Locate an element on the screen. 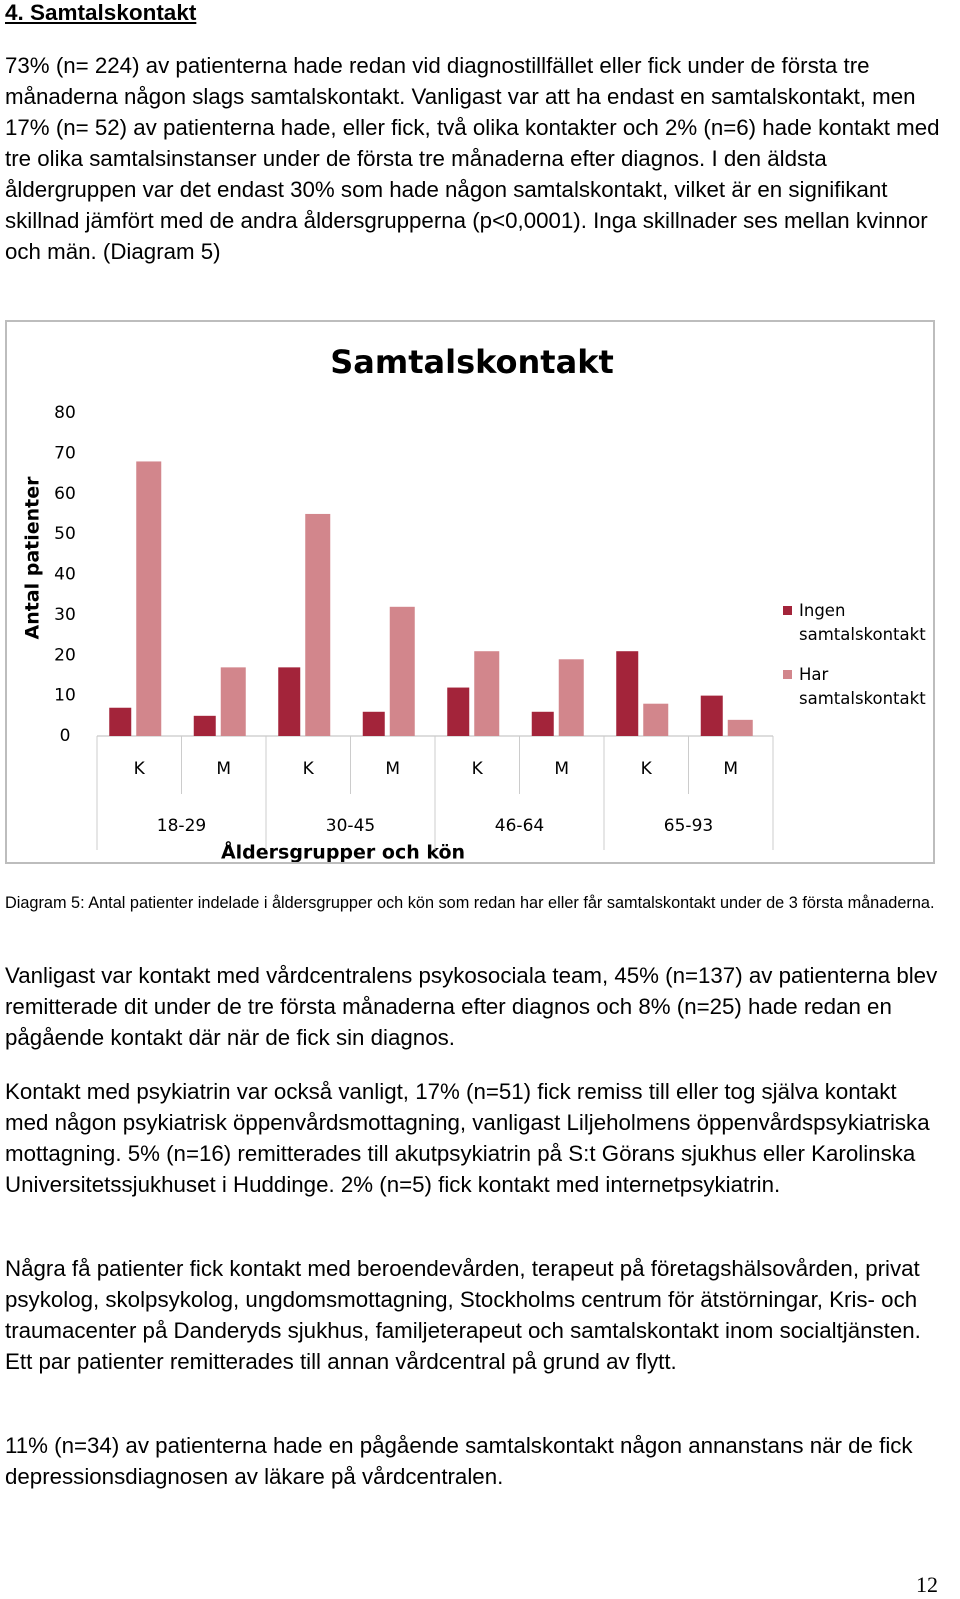 This screenshot has width=960, height=1599. y-tick-label: 60 is located at coordinates (65, 494).